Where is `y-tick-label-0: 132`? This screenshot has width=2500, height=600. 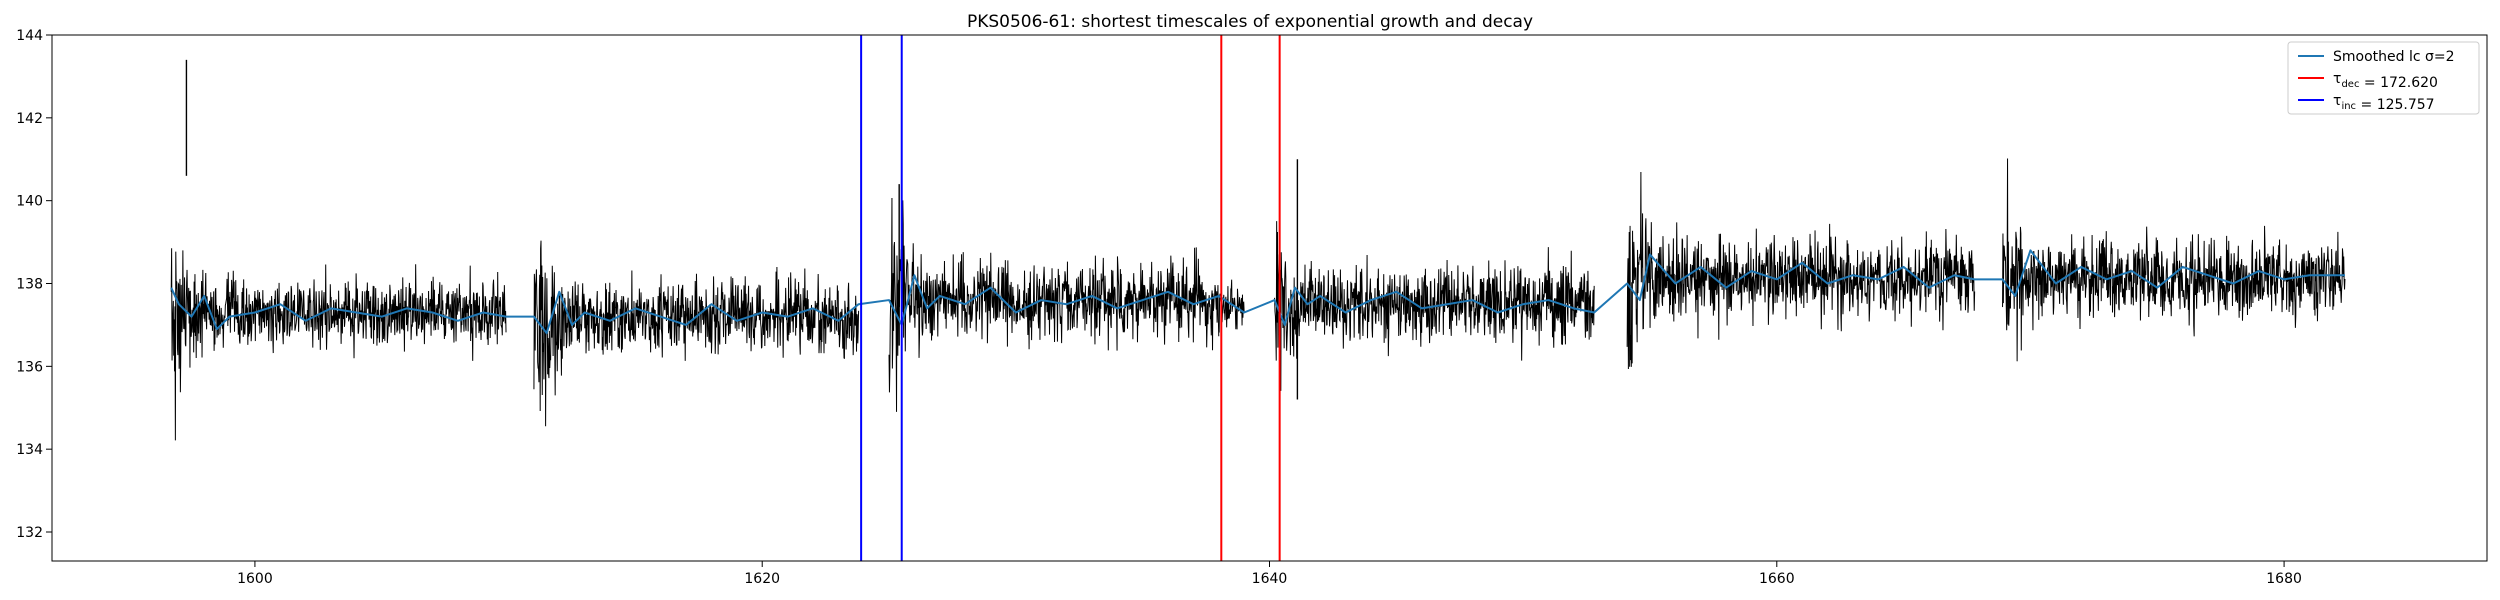
y-tick-label-0: 132 is located at coordinates (29, 533).